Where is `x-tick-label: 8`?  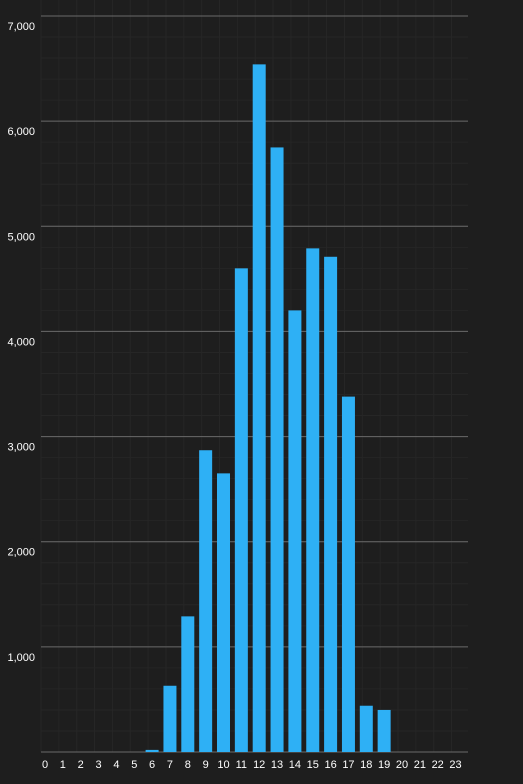
x-tick-label: 8 is located at coordinates (188, 765).